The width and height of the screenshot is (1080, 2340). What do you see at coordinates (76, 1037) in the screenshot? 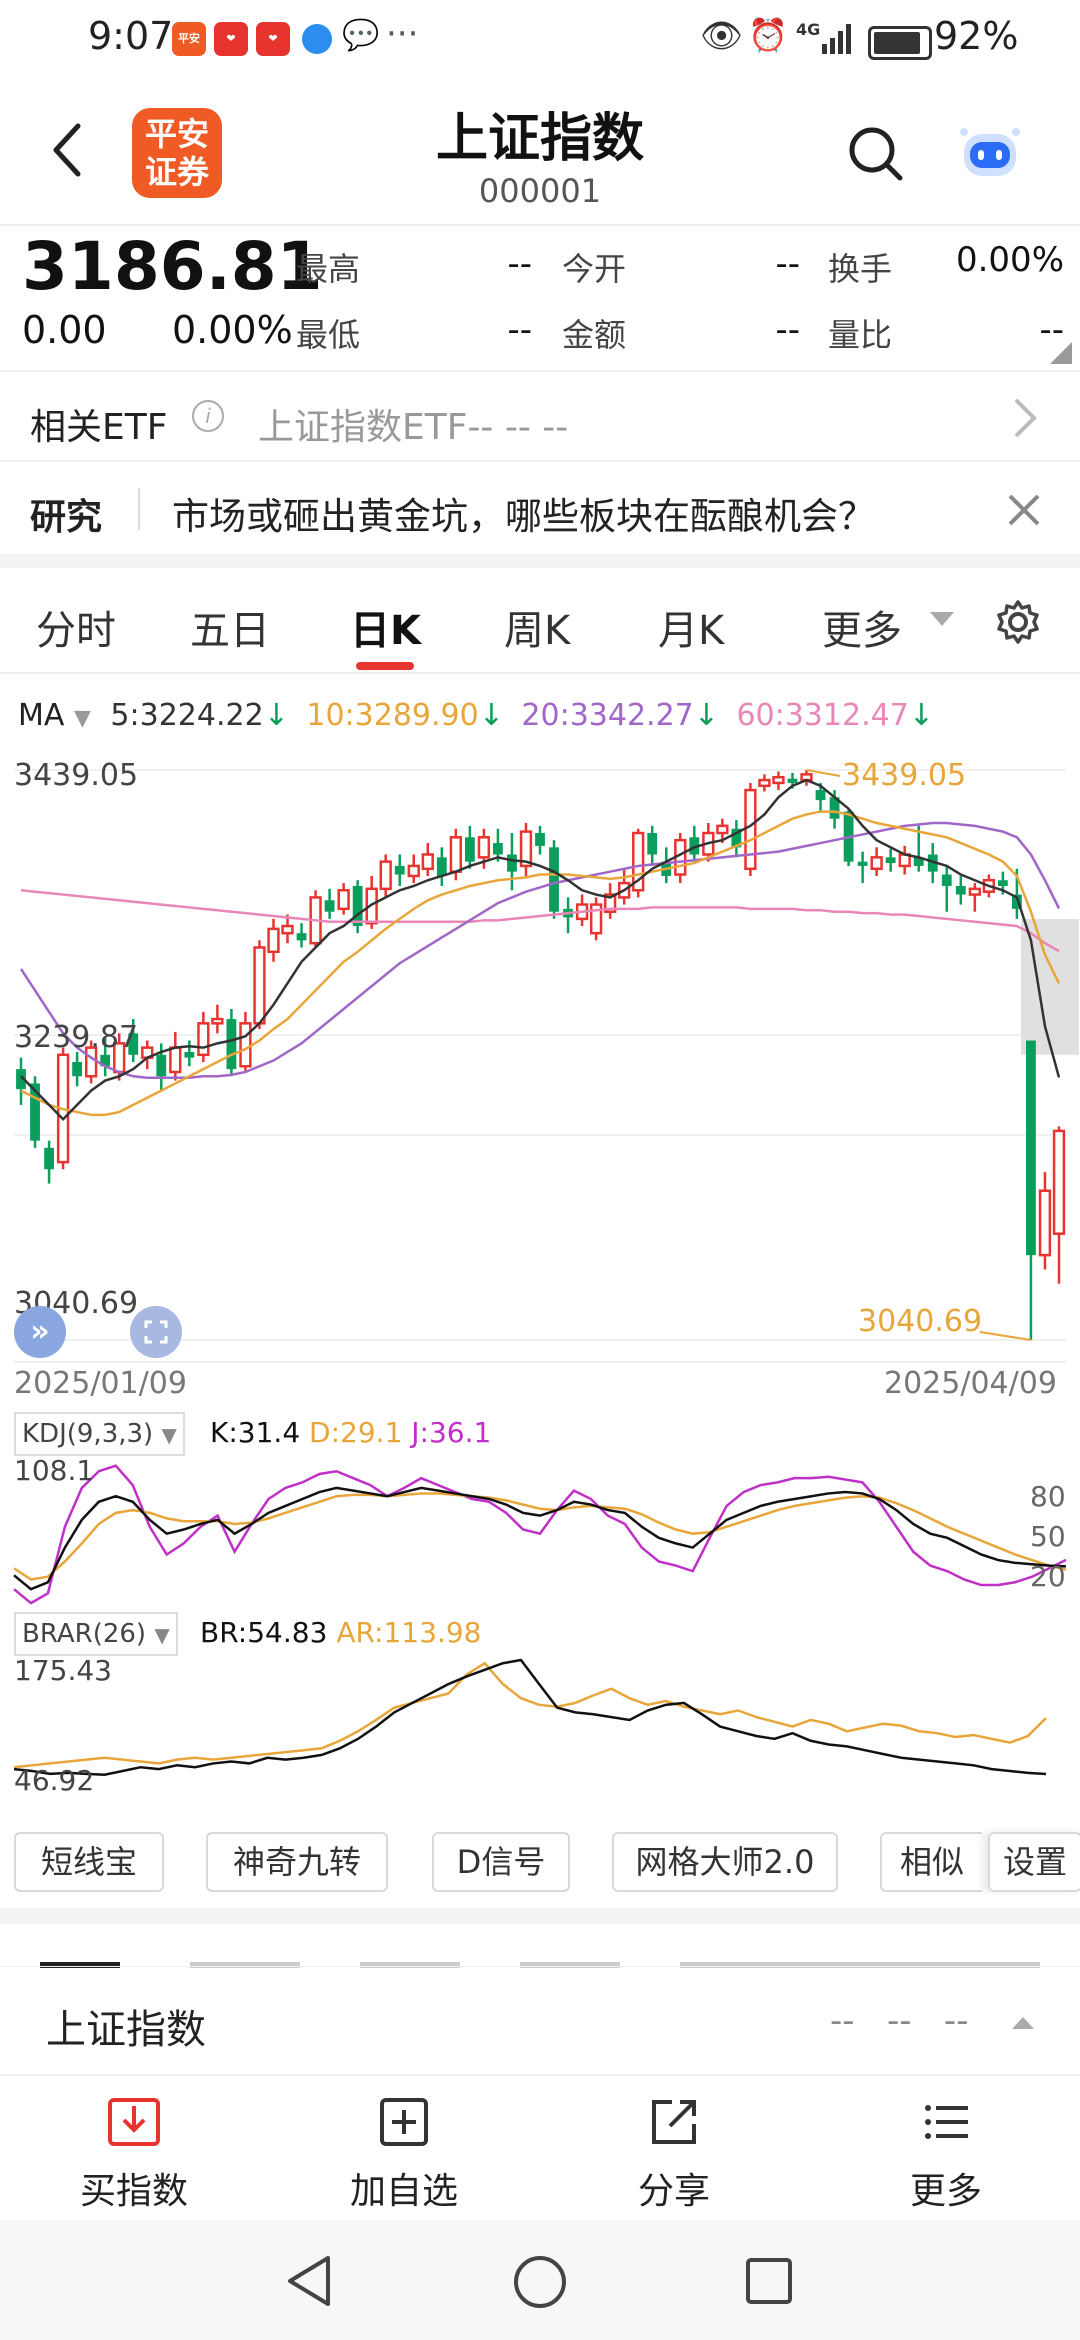
I see `y-label-mid: 3239.87` at bounding box center [76, 1037].